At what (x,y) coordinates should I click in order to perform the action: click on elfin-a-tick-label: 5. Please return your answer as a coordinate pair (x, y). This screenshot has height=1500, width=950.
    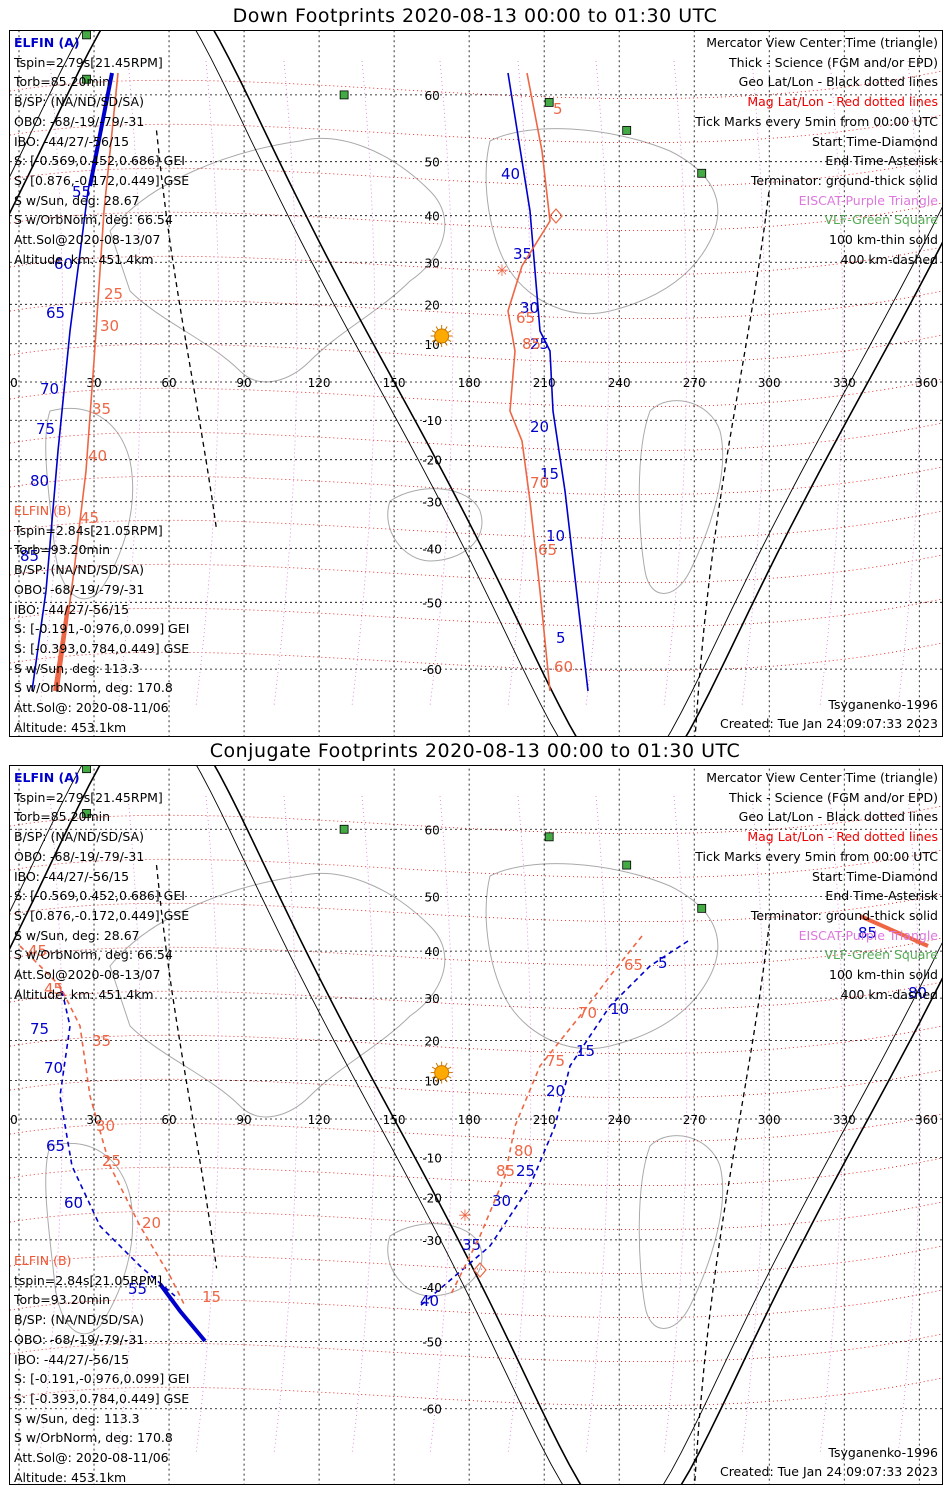
    Looking at the image, I should click on (663, 963).